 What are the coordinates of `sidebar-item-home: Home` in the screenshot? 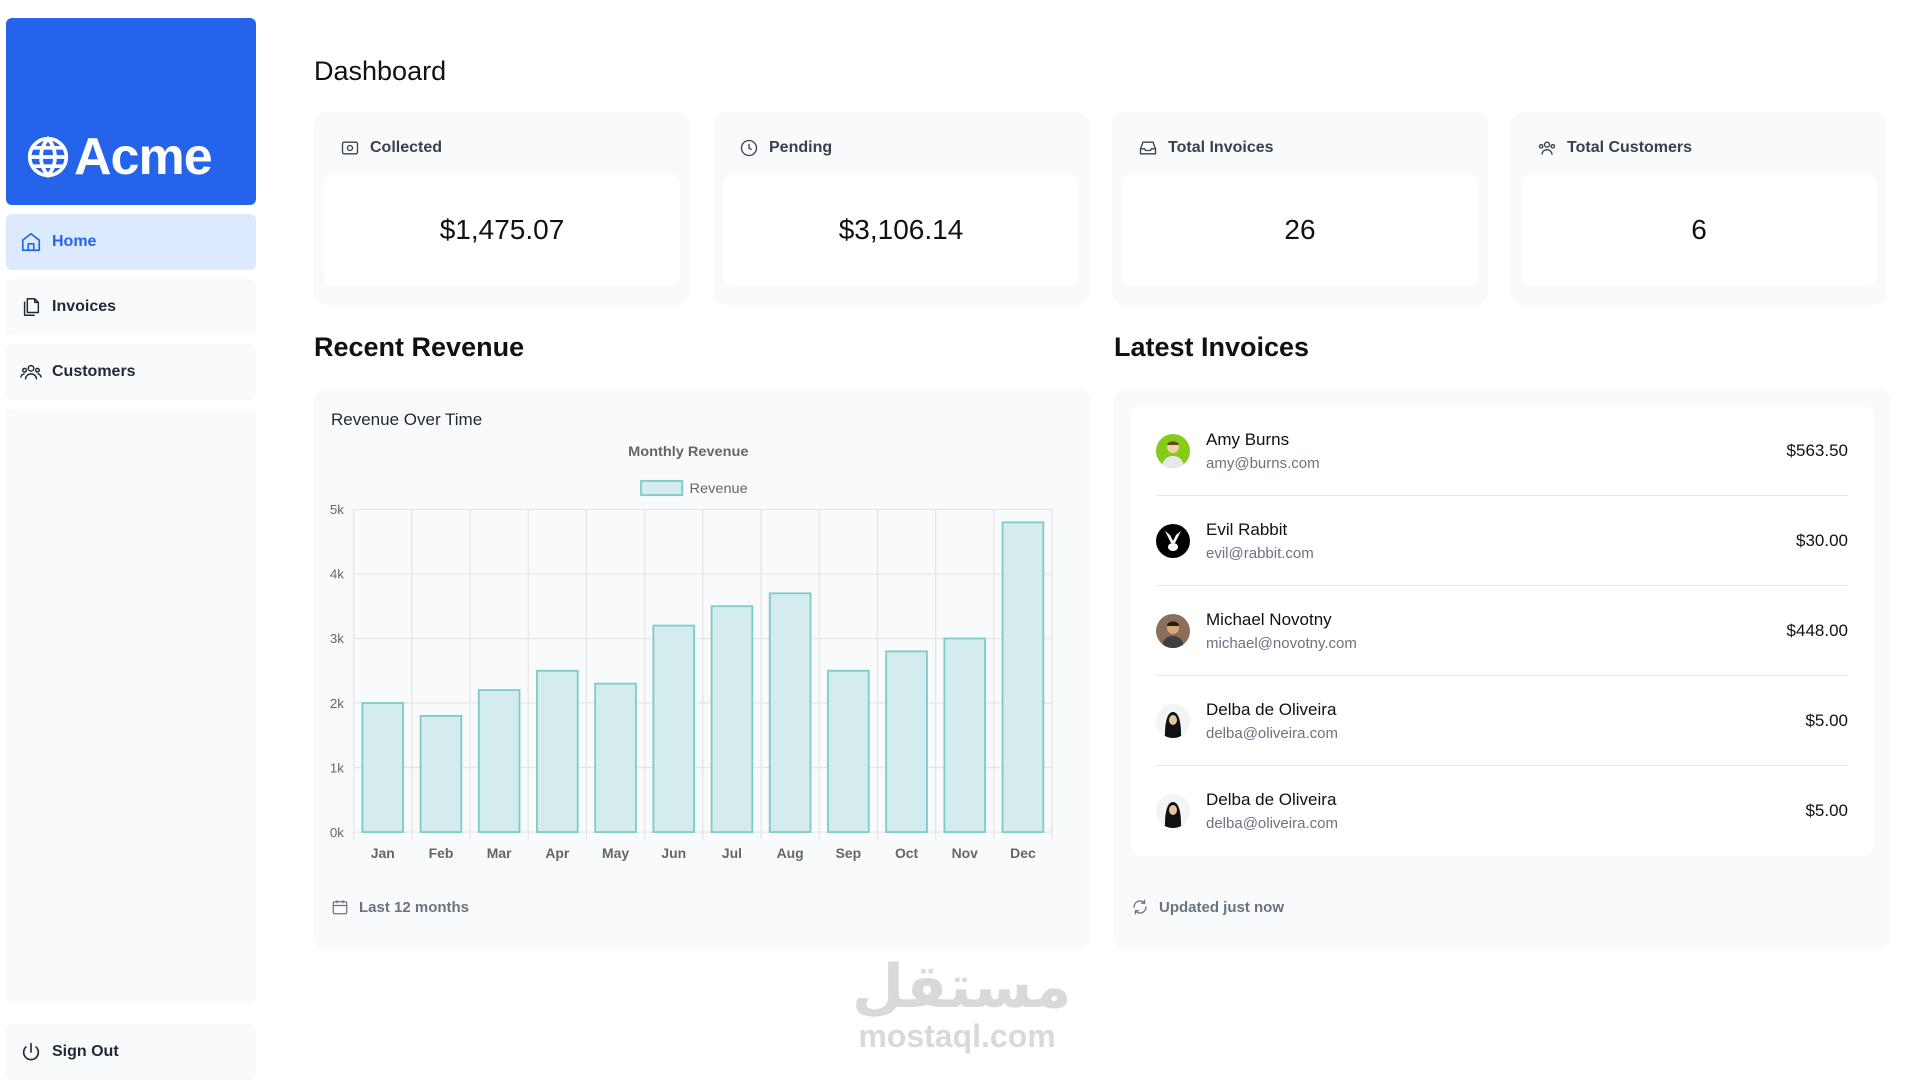 It's located at (131, 242).